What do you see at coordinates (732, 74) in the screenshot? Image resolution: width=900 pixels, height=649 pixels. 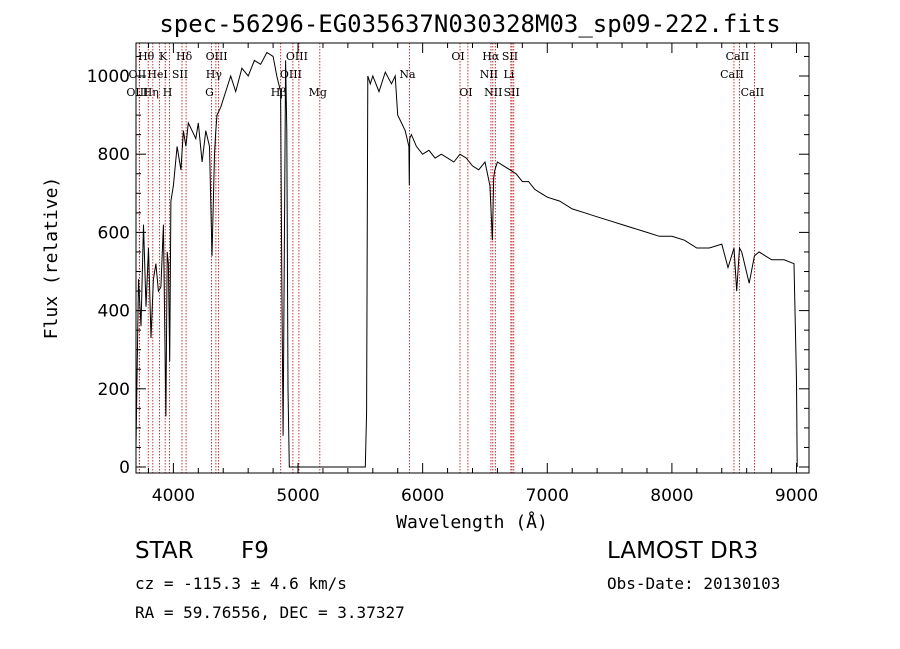 I see `line-label-26: CaII` at bounding box center [732, 74].